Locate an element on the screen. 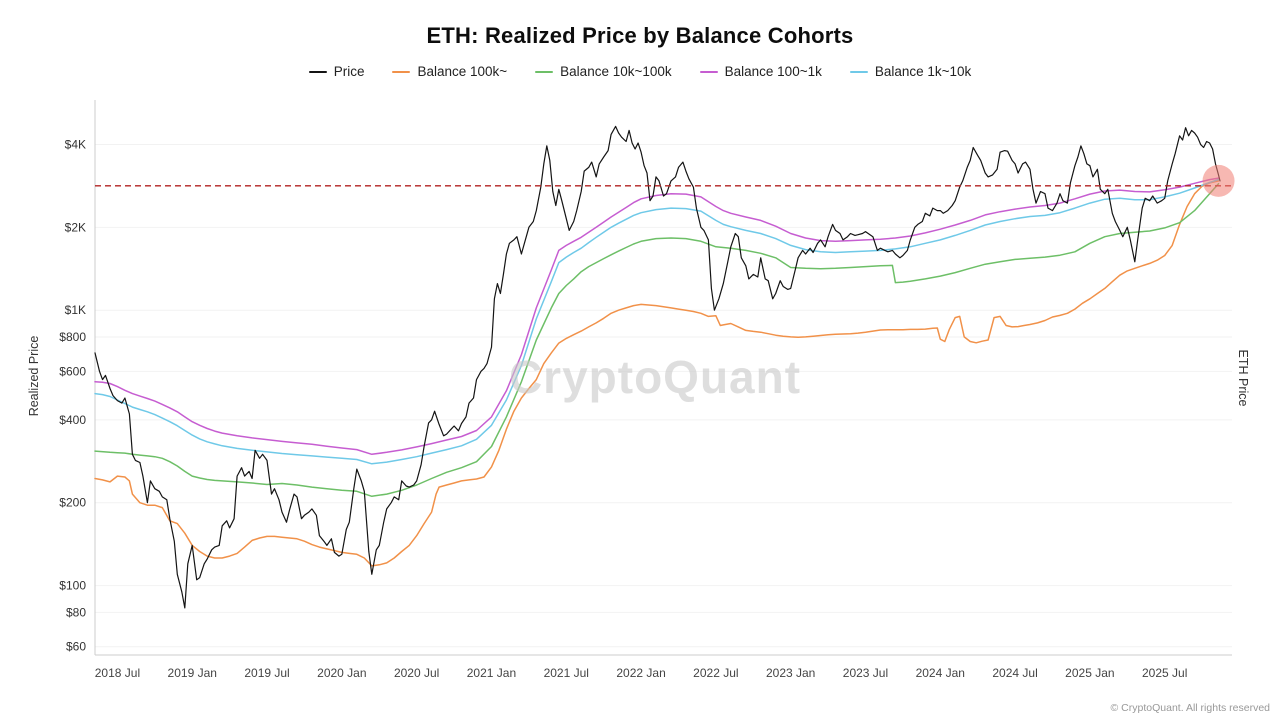 This screenshot has height=720, width=1280. y-tick-label: $800 is located at coordinates (72, 337).